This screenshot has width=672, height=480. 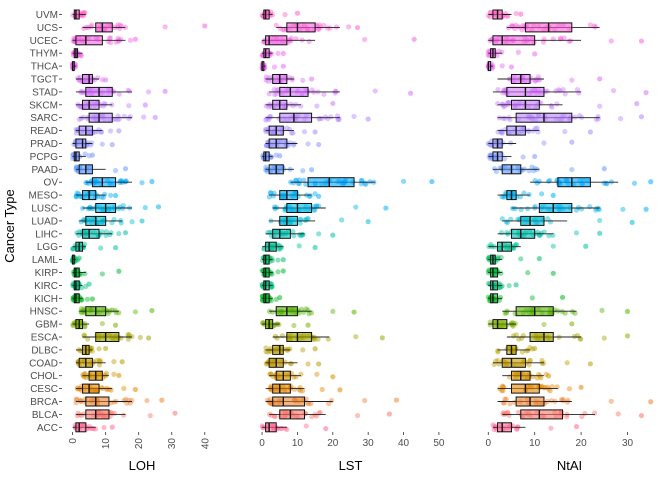 I want to click on y-tick-label-cesc: CESC, so click(x=44, y=389).